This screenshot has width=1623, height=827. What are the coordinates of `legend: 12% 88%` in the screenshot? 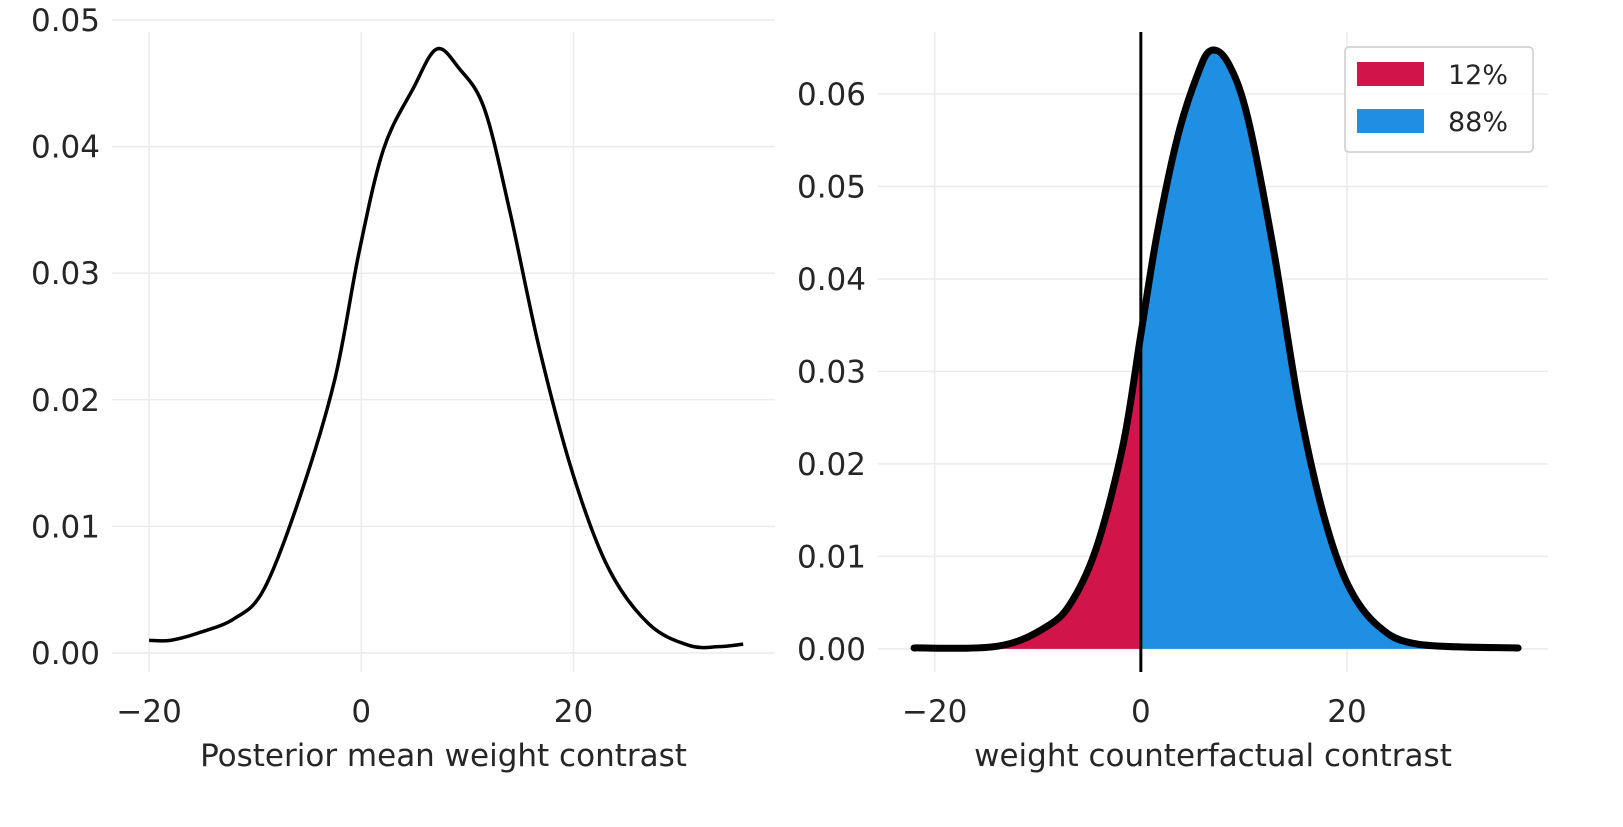 It's located at (1439, 99).